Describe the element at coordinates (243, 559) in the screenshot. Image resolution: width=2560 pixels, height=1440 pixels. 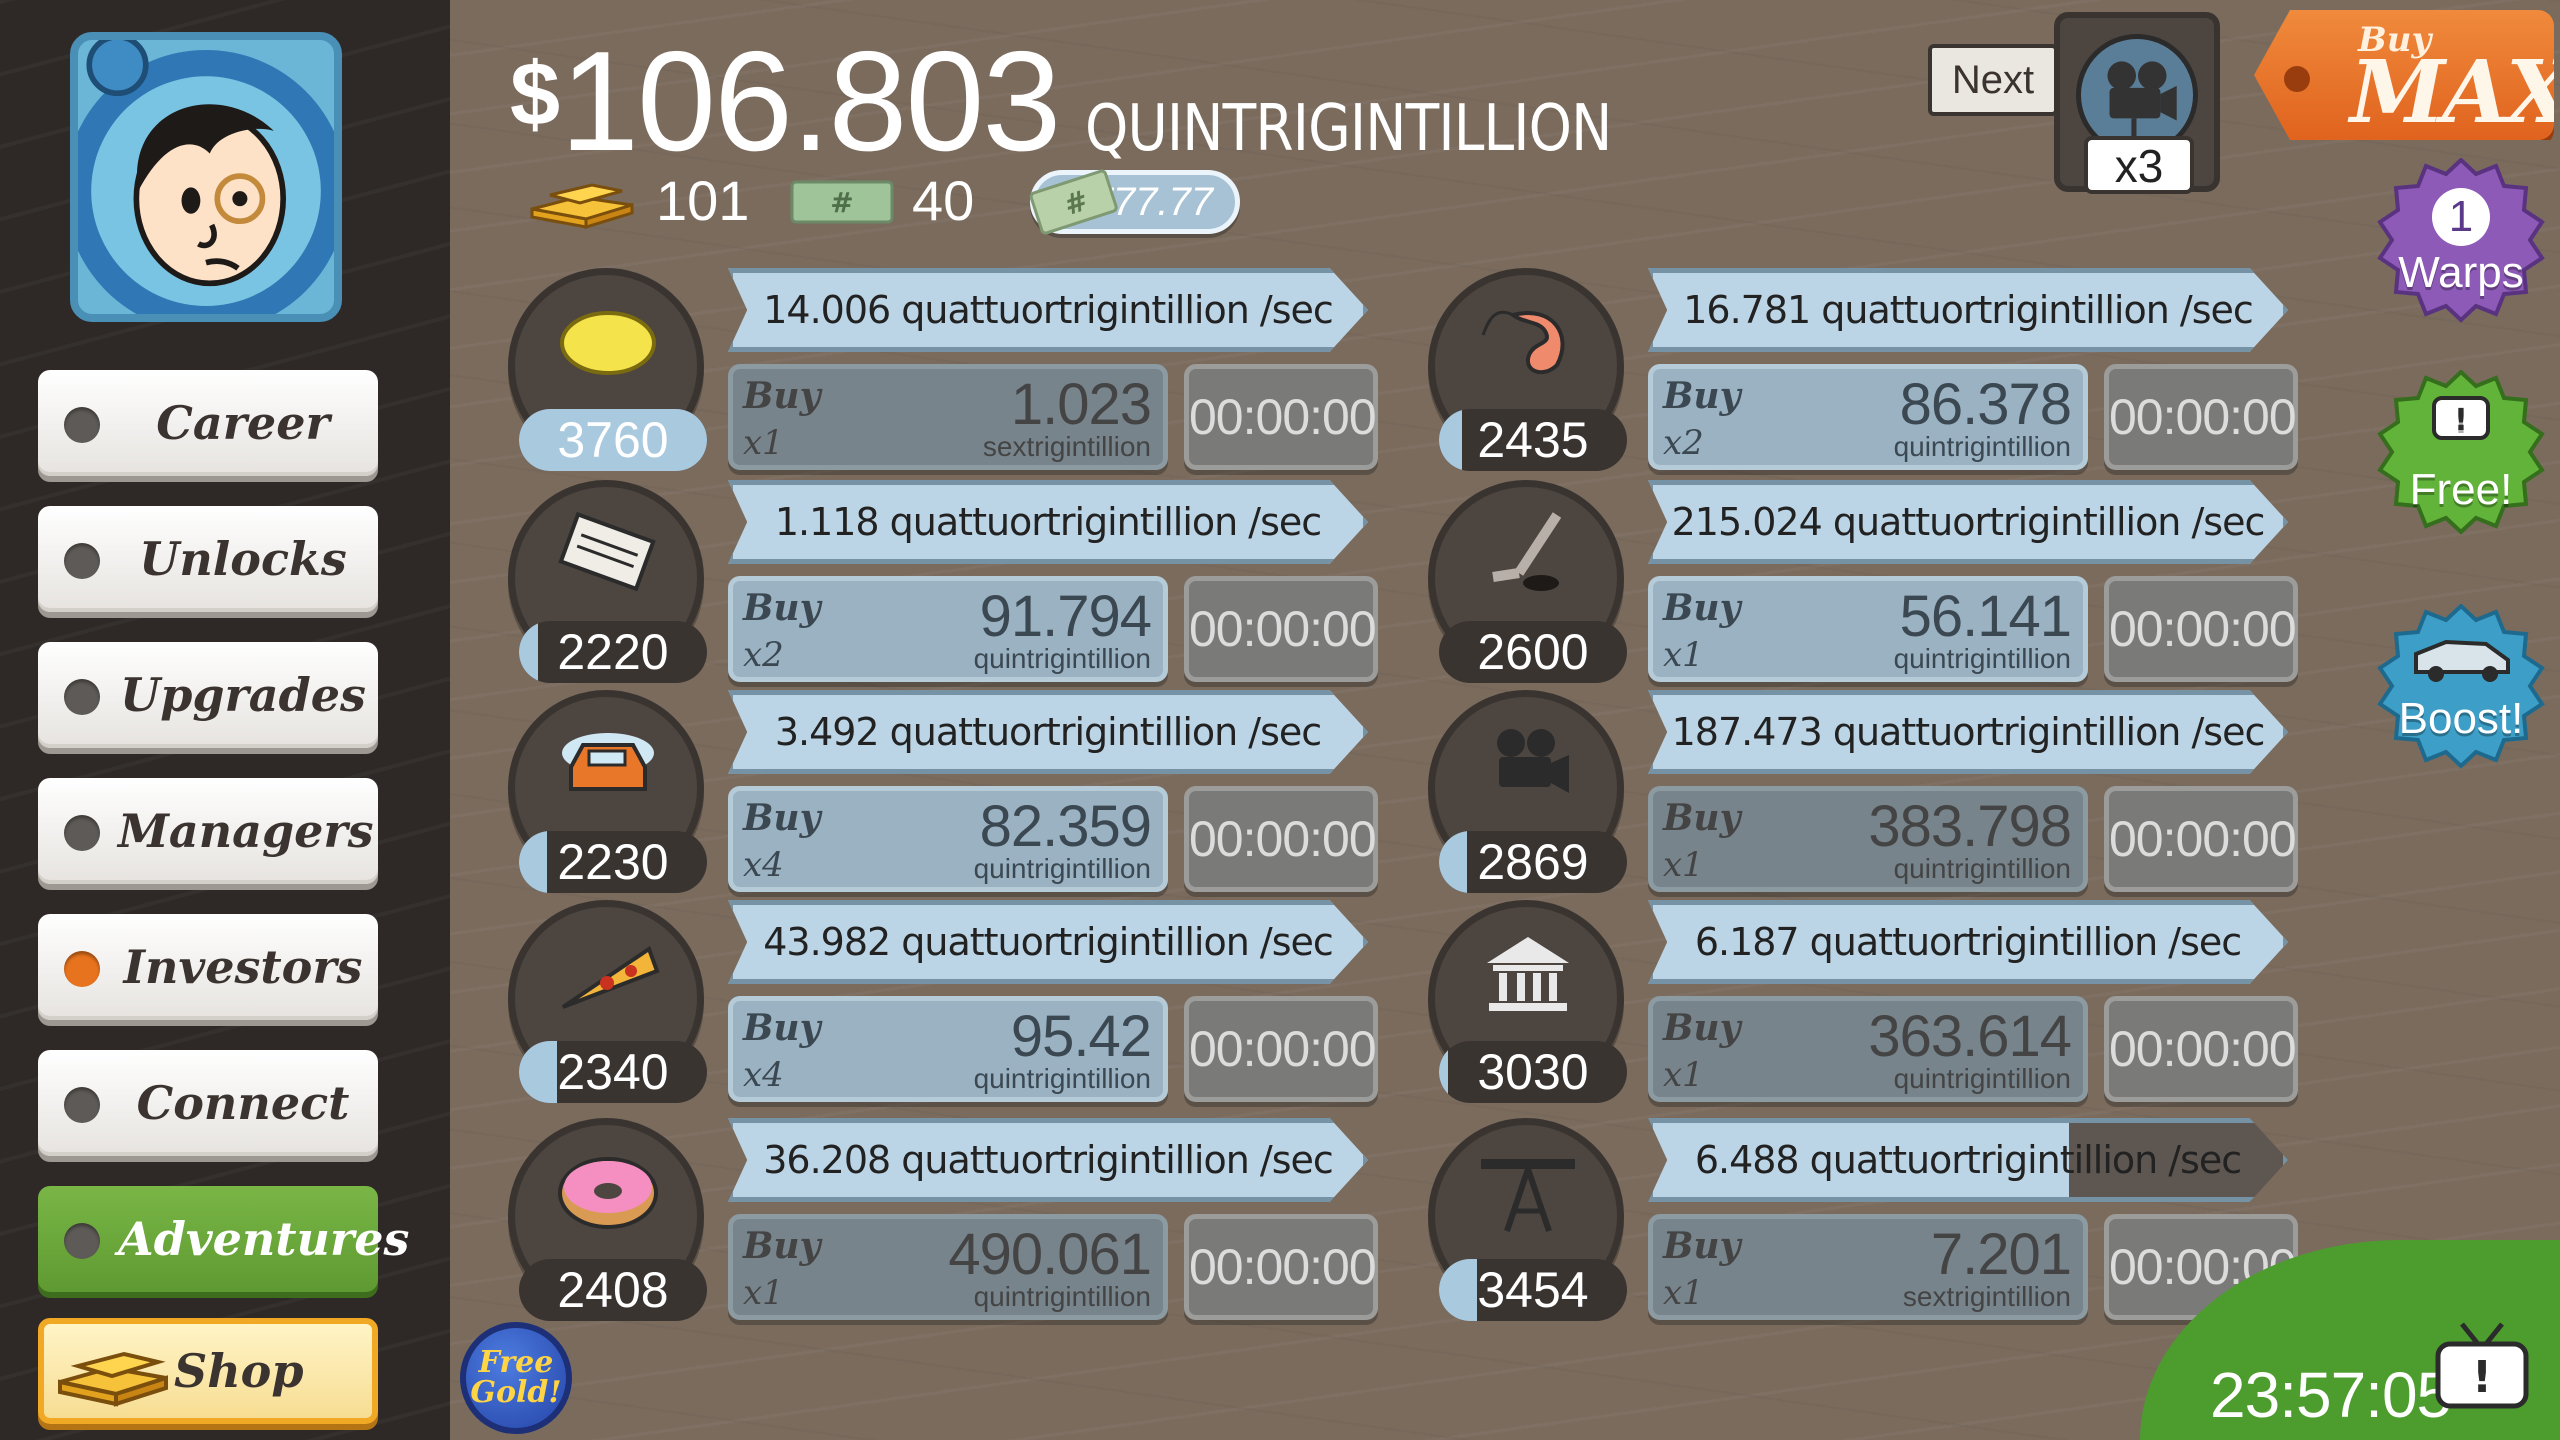
I see `nav-label: Unlocks` at that location.